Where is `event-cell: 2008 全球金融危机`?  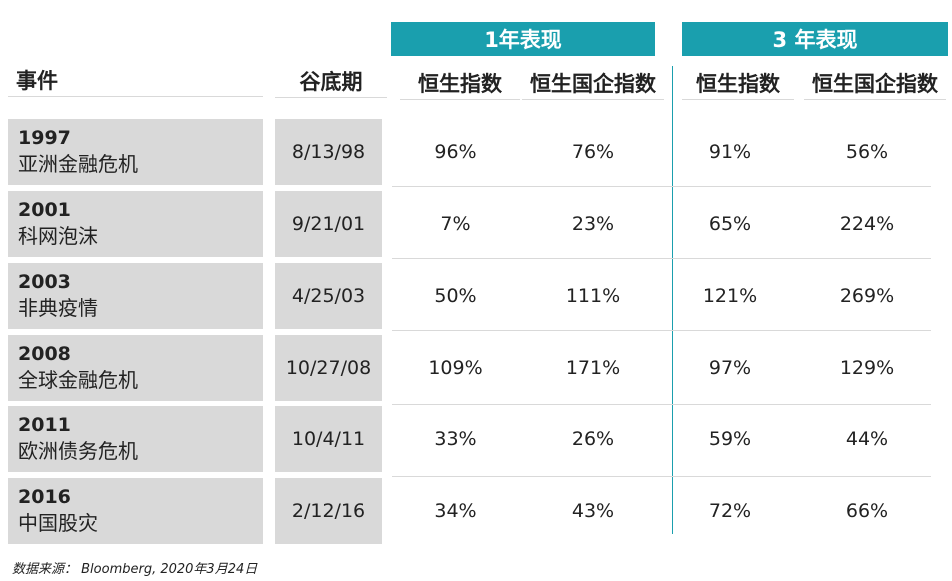 event-cell: 2008 全球金融危机 is located at coordinates (135, 368).